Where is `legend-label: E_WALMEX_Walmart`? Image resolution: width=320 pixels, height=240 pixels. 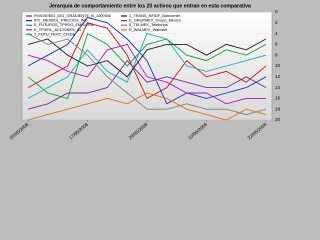 legend-label: E_WALMEX_Walmart is located at coordinates (148, 29).